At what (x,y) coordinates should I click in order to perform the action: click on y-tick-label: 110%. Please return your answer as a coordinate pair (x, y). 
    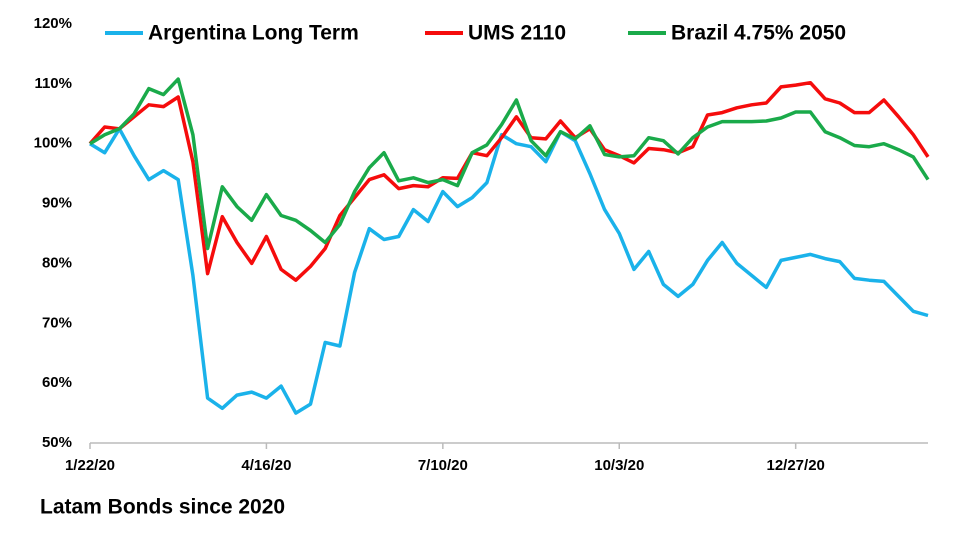
    Looking at the image, I should click on (53, 83).